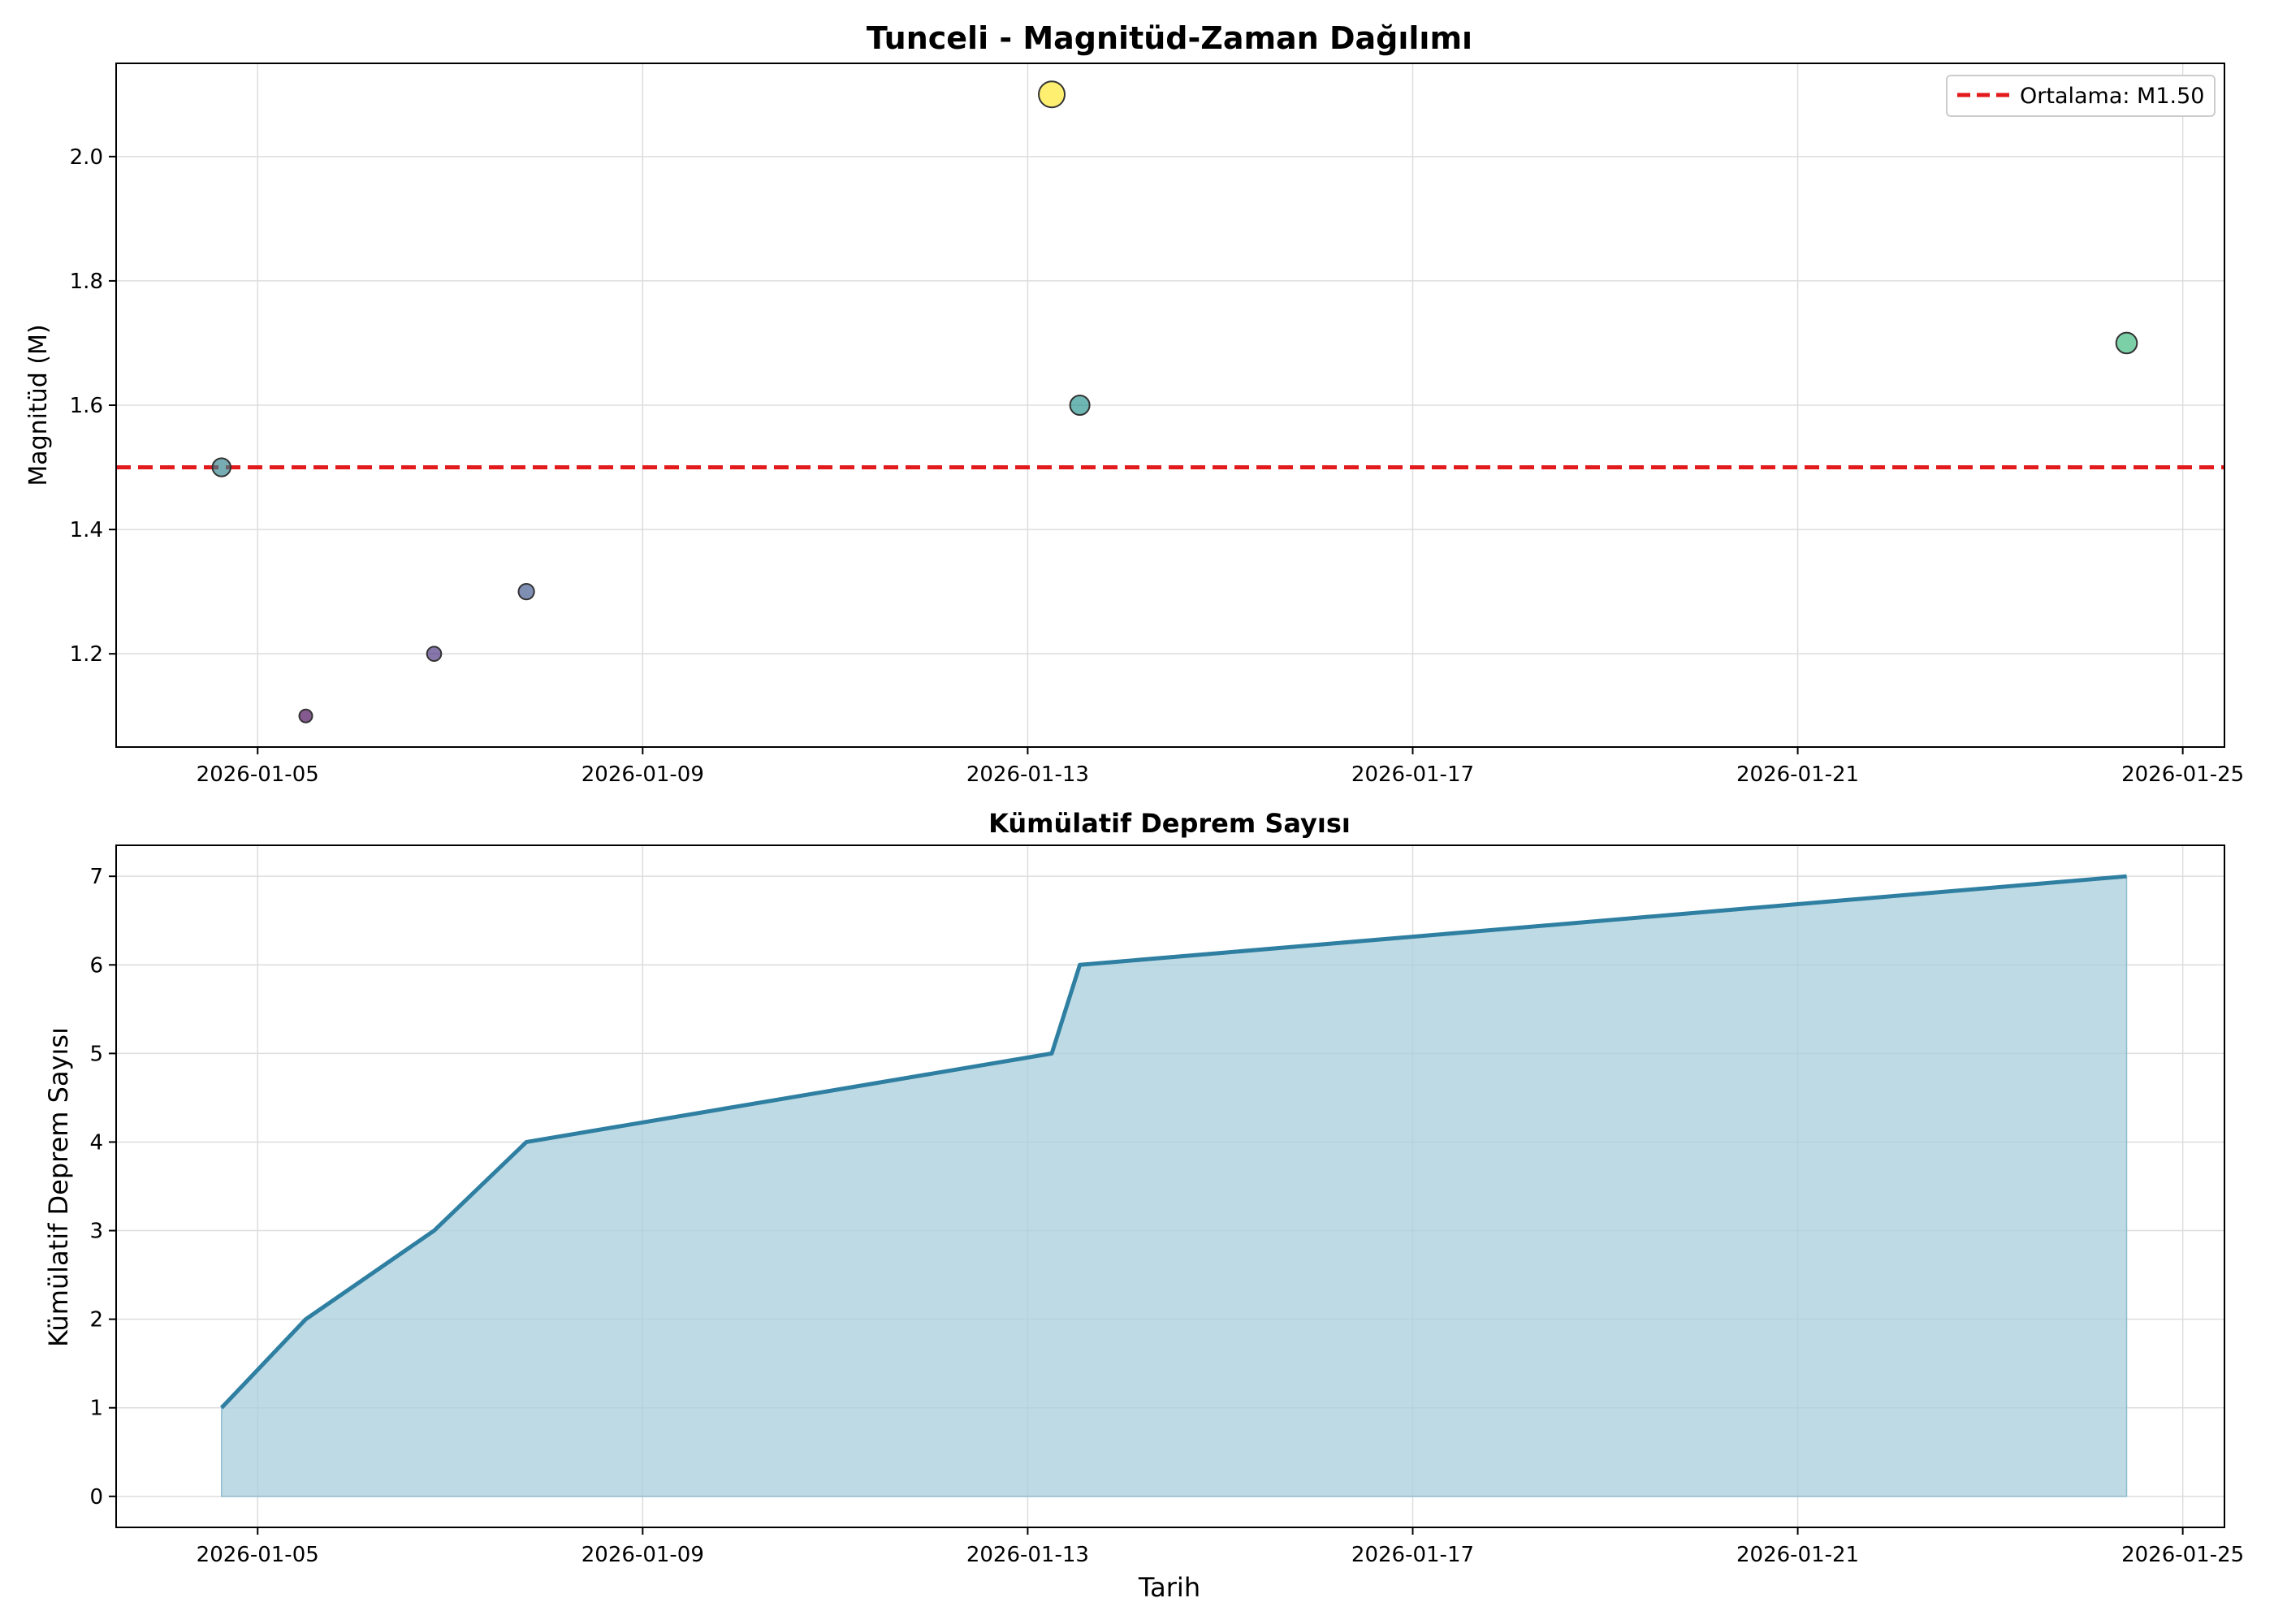 The width and height of the screenshot is (2274, 1624). What do you see at coordinates (1169, 38) in the screenshot?
I see `chart-title: Tunceli - Magnitüd-Zaman Dağılımı` at bounding box center [1169, 38].